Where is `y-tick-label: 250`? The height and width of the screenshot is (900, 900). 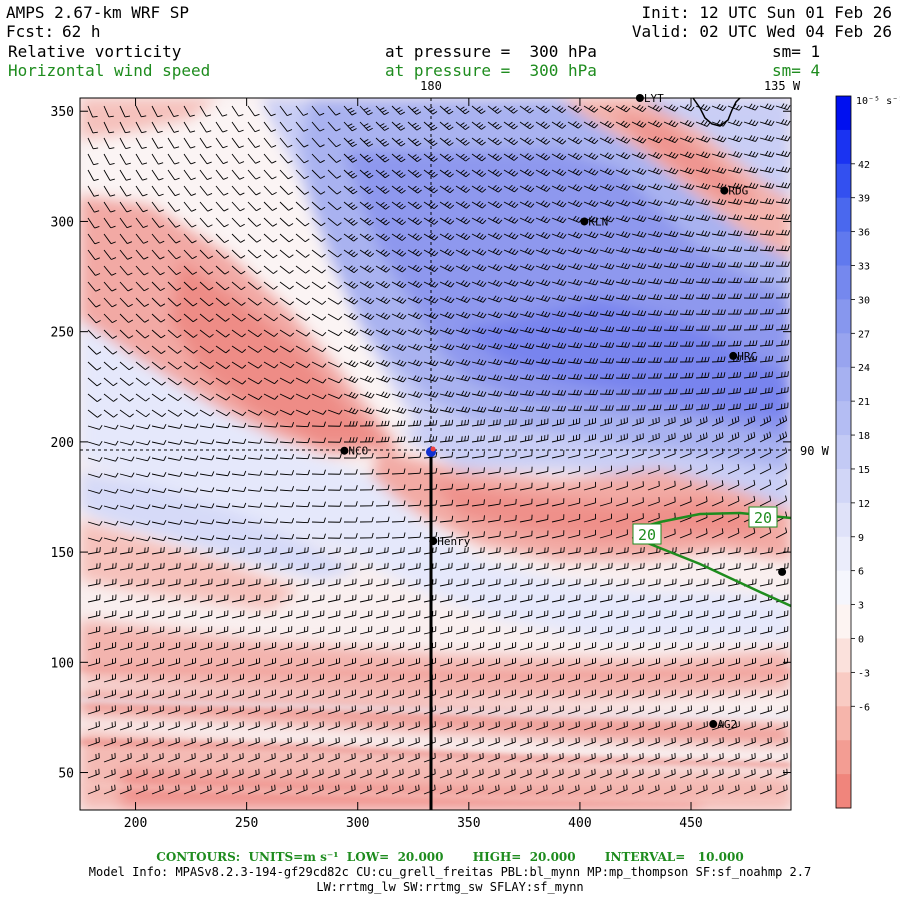
y-tick-label: 250 is located at coordinates (62, 333).